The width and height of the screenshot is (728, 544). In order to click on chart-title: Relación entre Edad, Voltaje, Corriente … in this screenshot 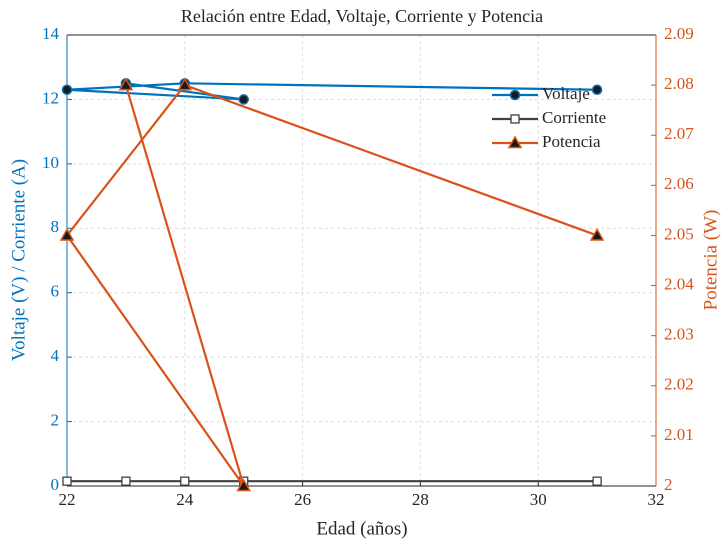, I will do `click(362, 16)`.